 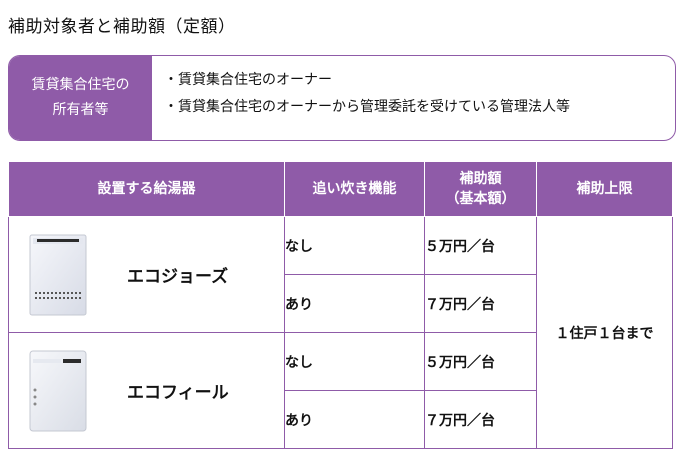 I want to click on eligibility-item: 賃貸集合住宅のオーナー, so click(x=367, y=80).